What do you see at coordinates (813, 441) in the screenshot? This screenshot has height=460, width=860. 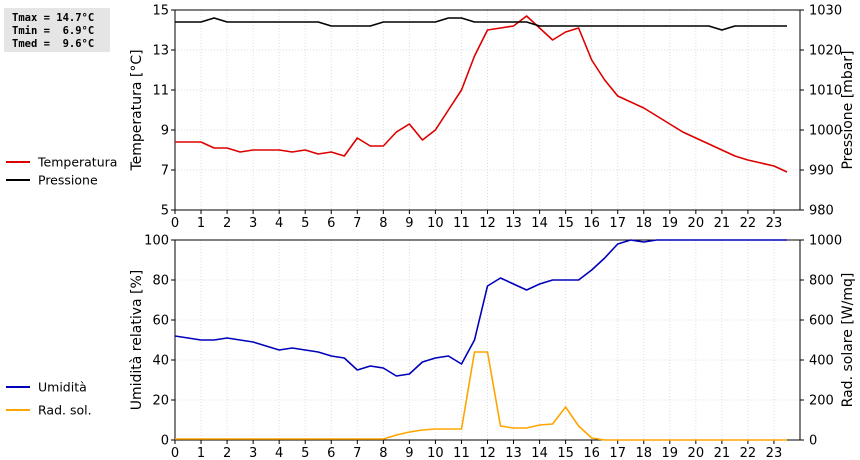 I see `chart2-y2tick-label: 0` at bounding box center [813, 441].